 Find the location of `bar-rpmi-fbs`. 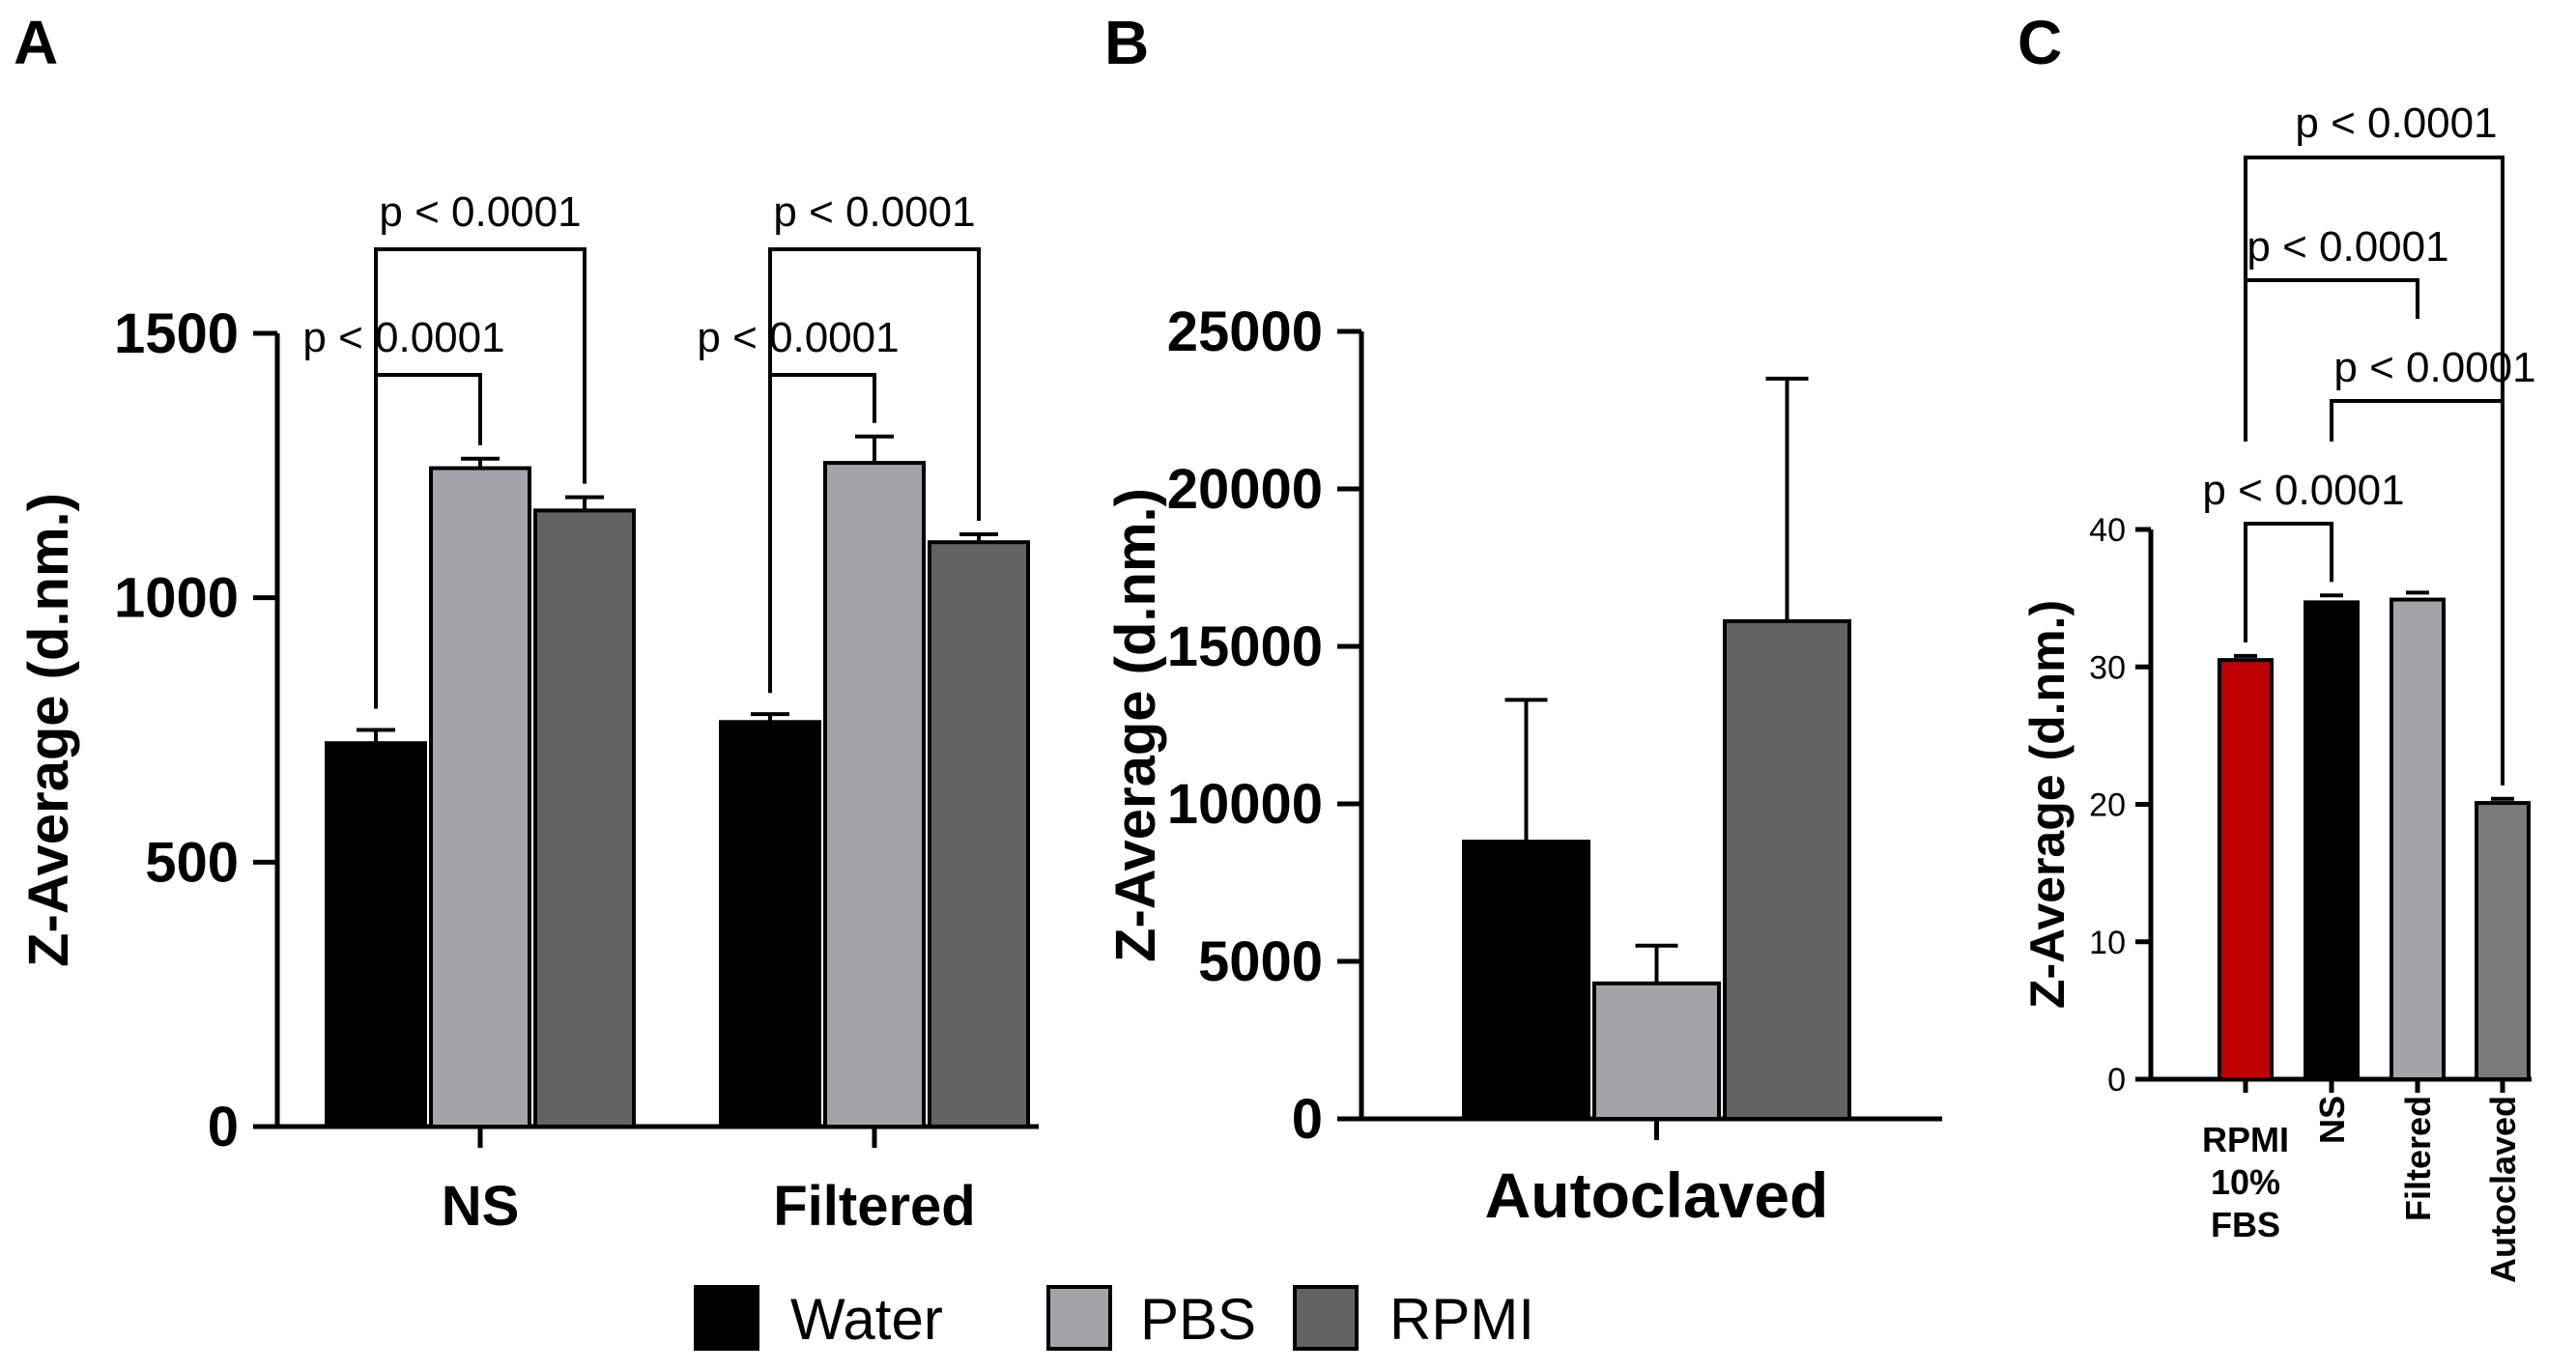

bar-rpmi-fbs is located at coordinates (2246, 869).